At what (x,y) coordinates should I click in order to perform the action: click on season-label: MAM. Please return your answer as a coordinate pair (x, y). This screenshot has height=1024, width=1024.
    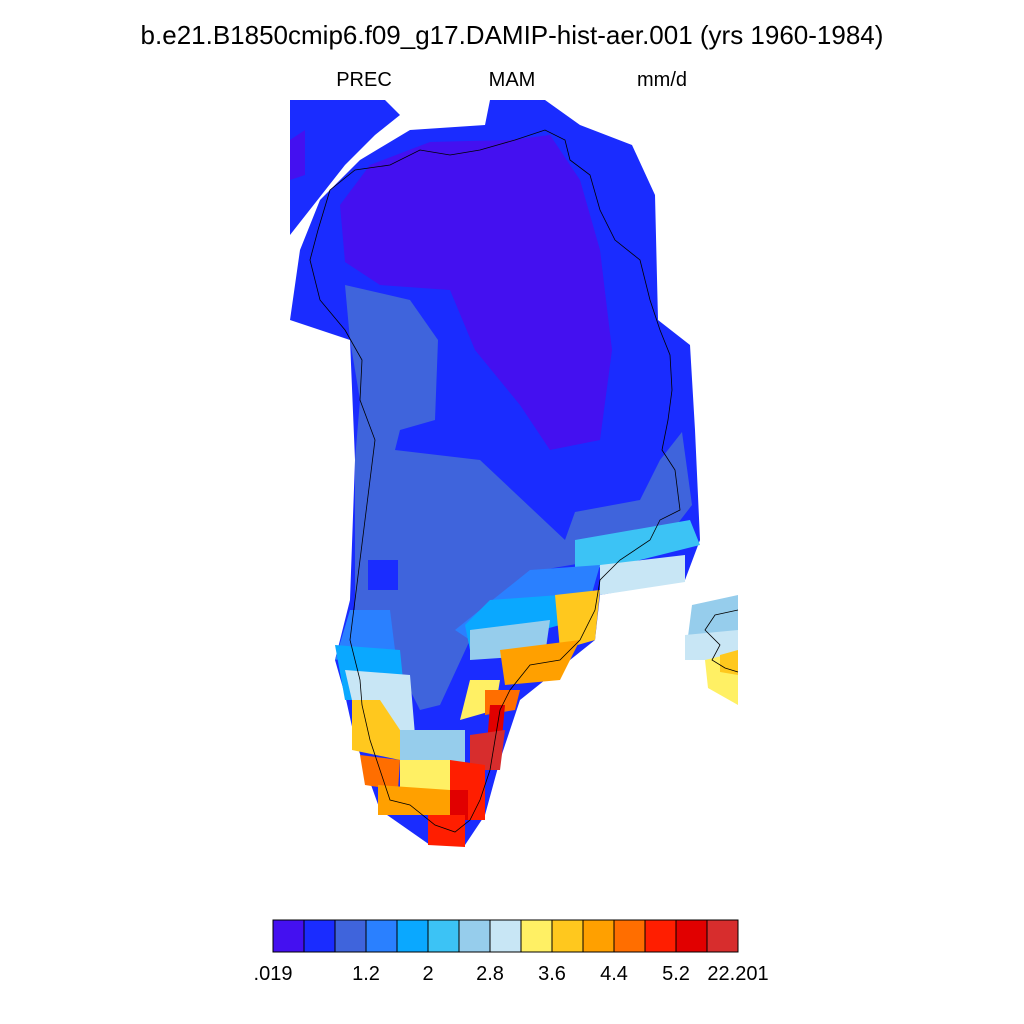
    Looking at the image, I should click on (512, 80).